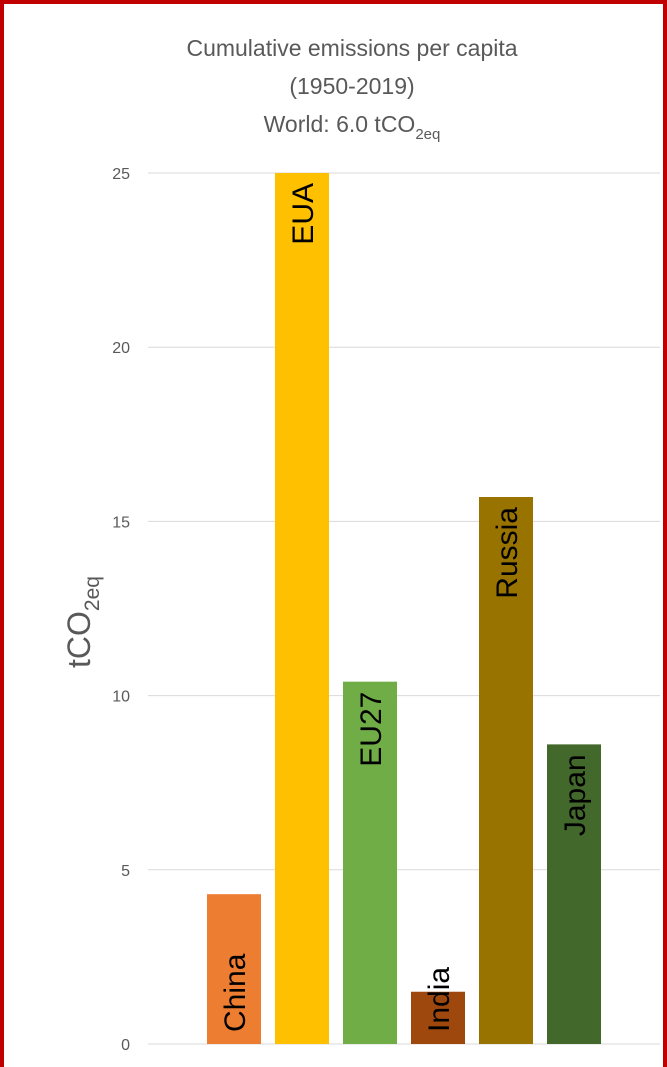  I want to click on bar-russia, so click(506, 771).